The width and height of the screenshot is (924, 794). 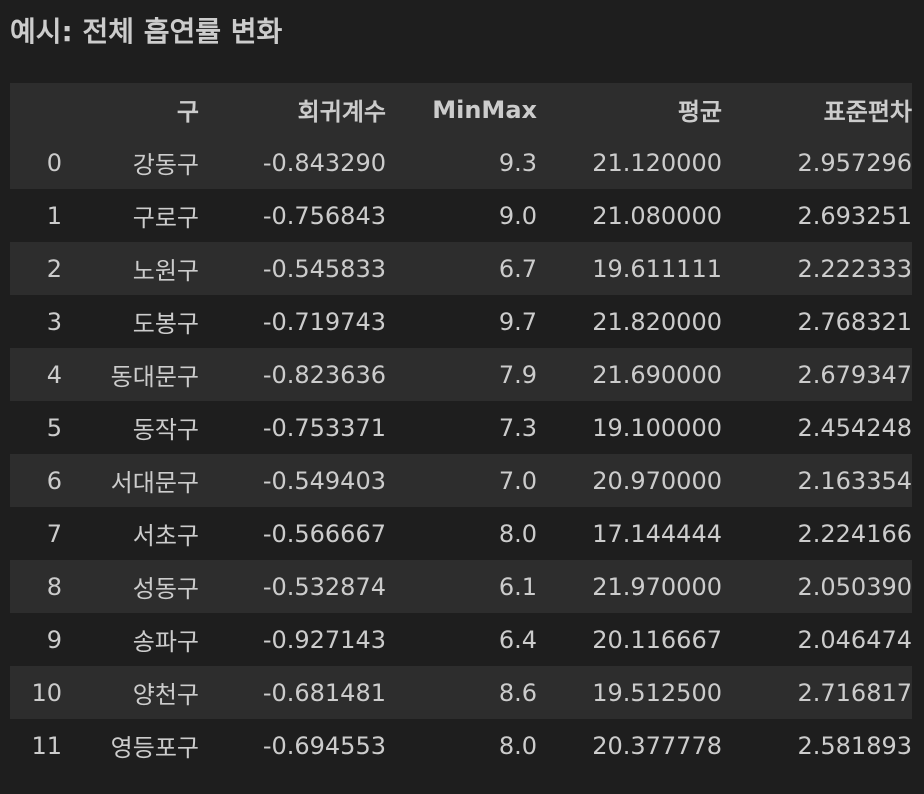 I want to click on table-row: 0 강동구 -0.843290 9.3 21.120000 2.957296, so click(x=461, y=162).